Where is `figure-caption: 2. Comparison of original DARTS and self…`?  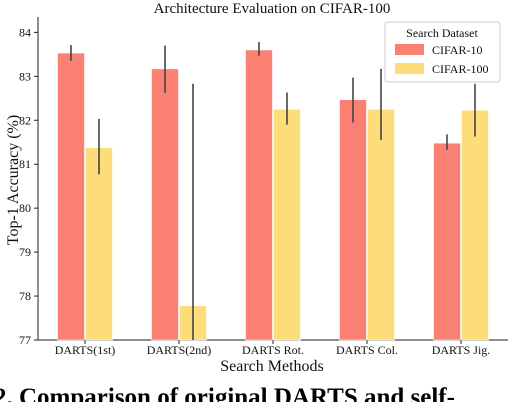
figure-caption: 2. Comparison of original DARTS and self… is located at coordinates (254, 390).